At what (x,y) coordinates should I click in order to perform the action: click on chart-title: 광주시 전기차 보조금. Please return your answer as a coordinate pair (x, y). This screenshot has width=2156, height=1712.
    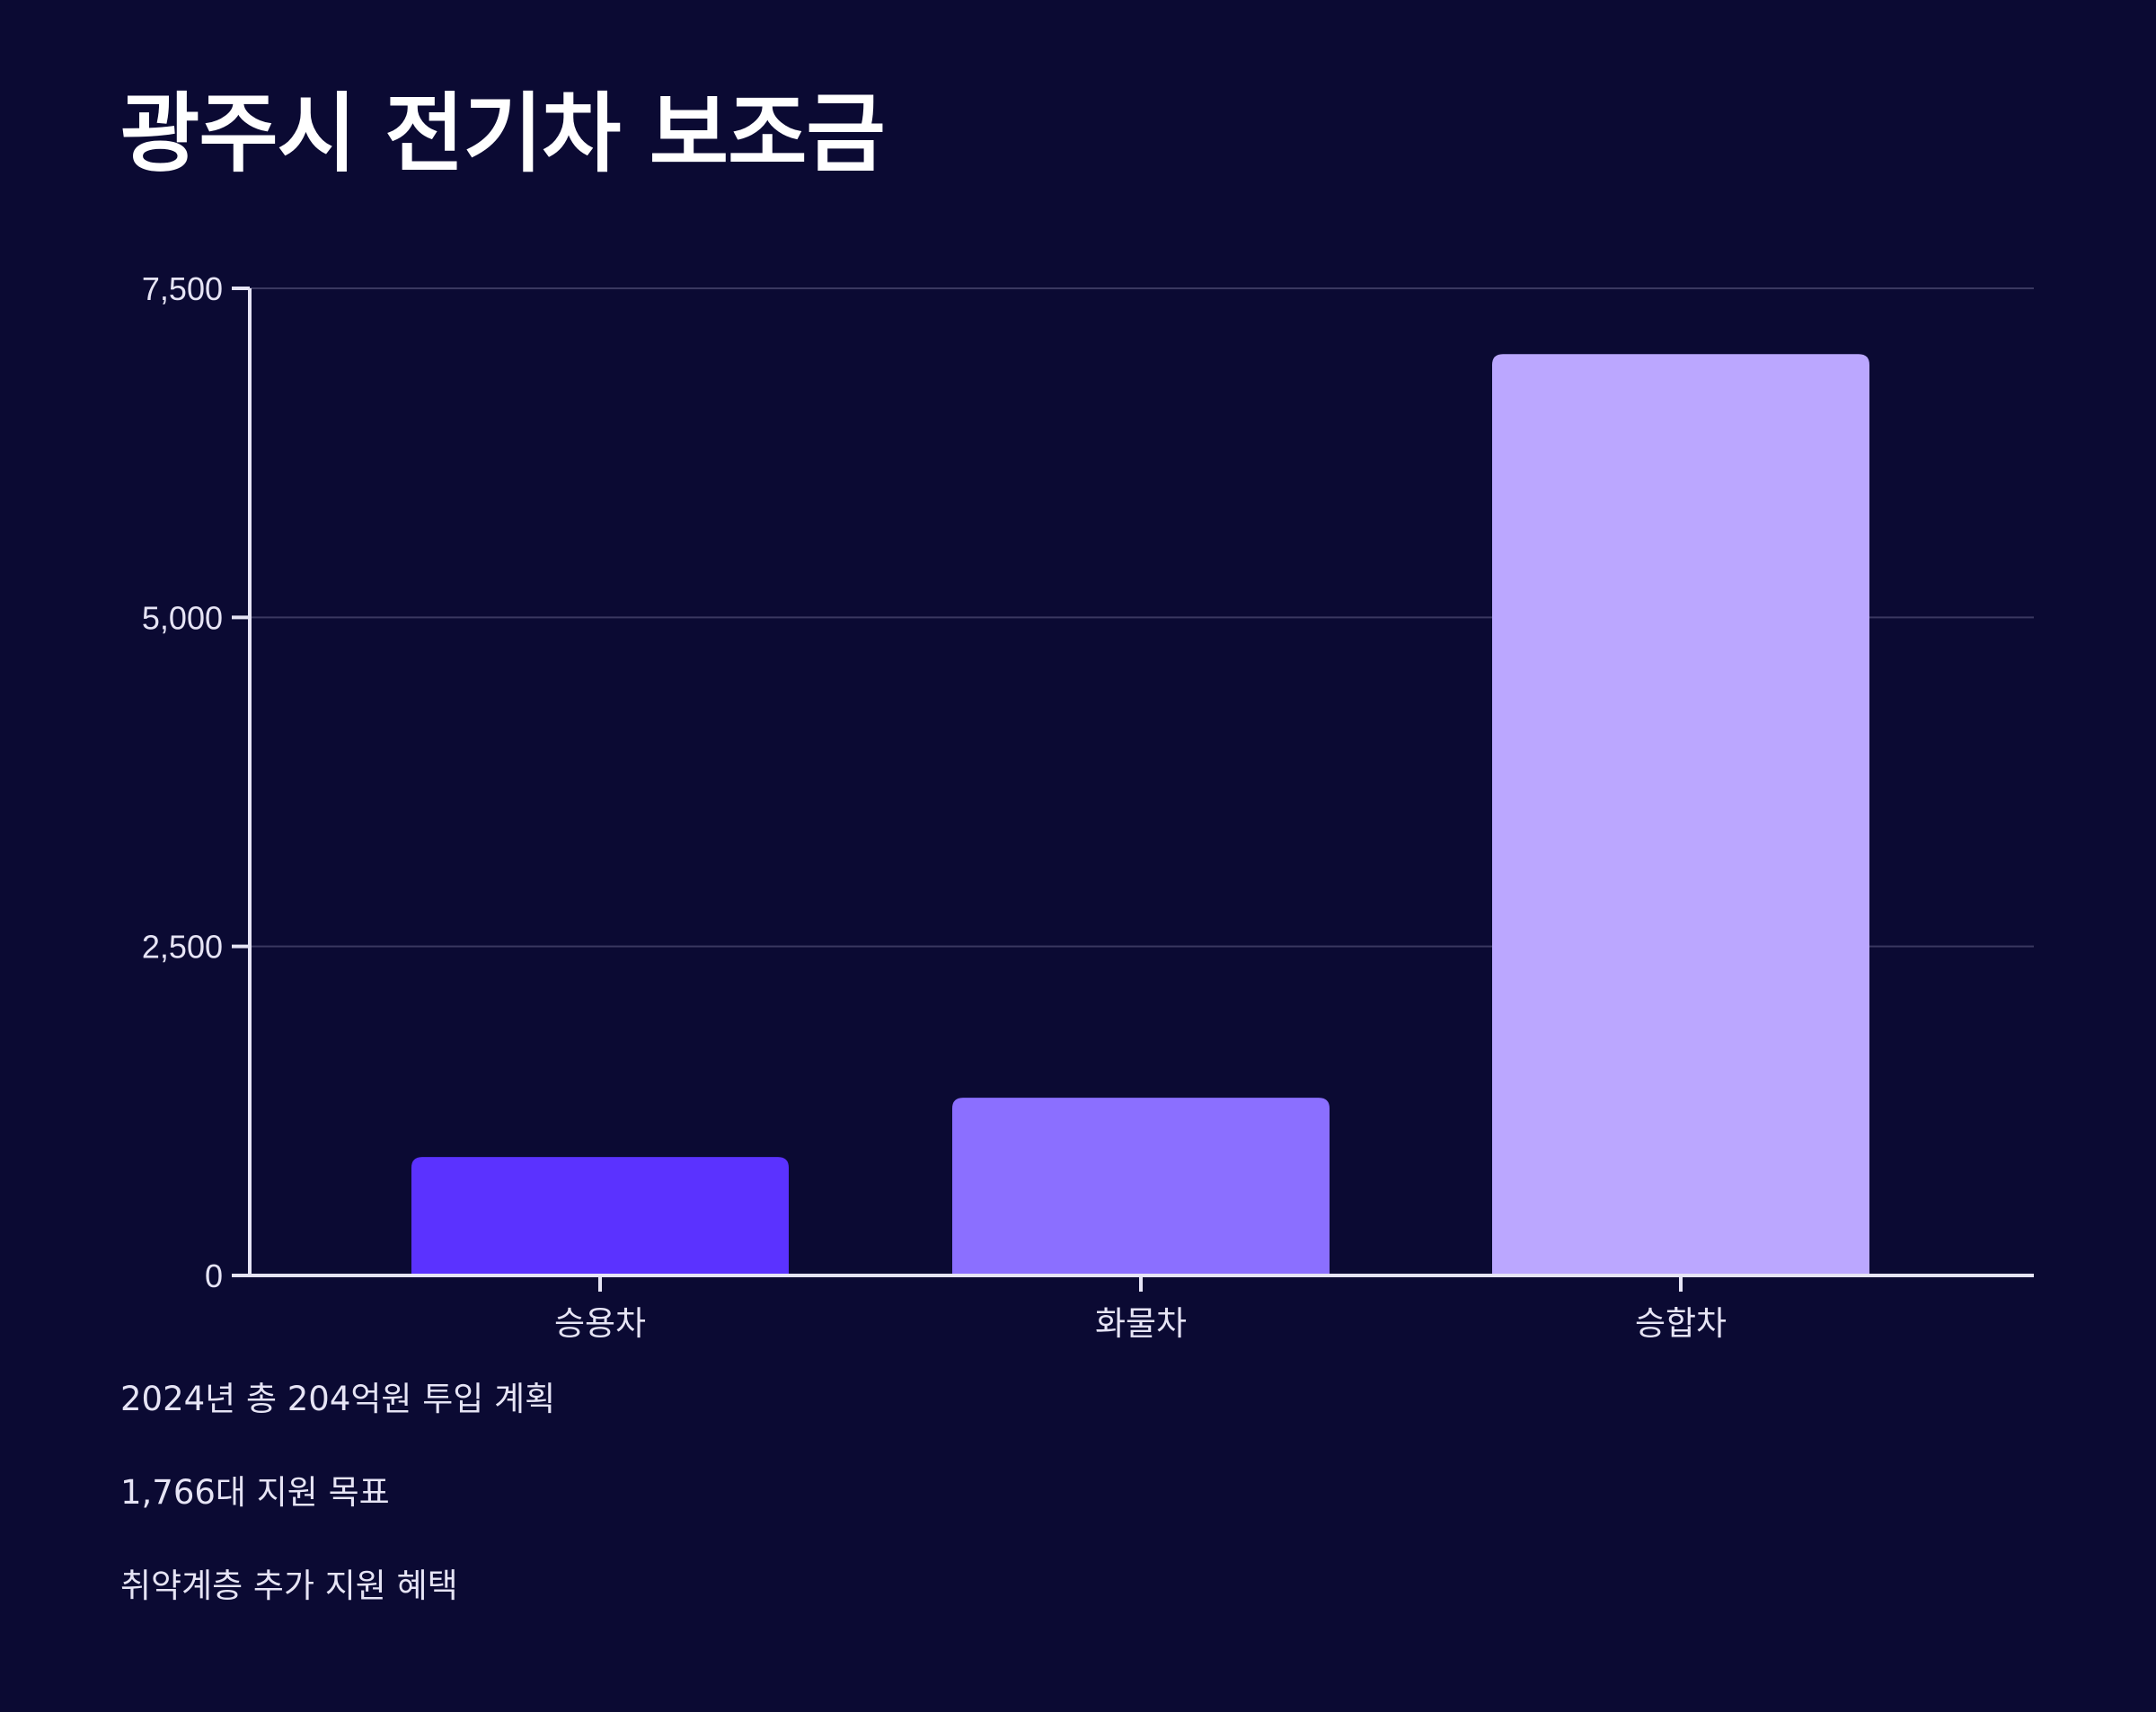
    Looking at the image, I should click on (503, 134).